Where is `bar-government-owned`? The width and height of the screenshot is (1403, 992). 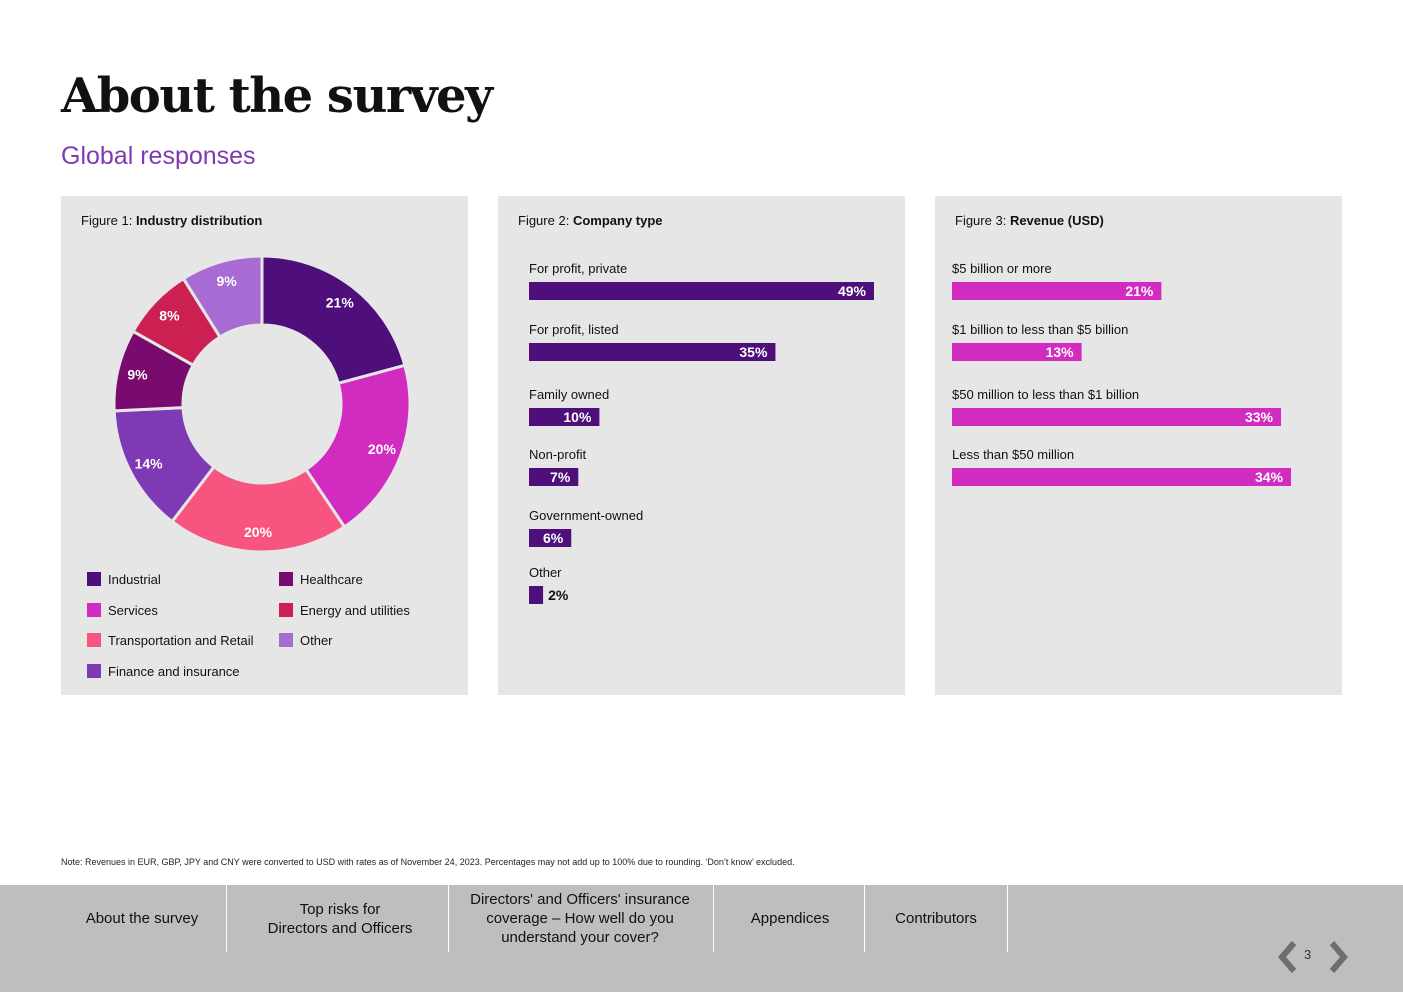 bar-government-owned is located at coordinates (550, 538).